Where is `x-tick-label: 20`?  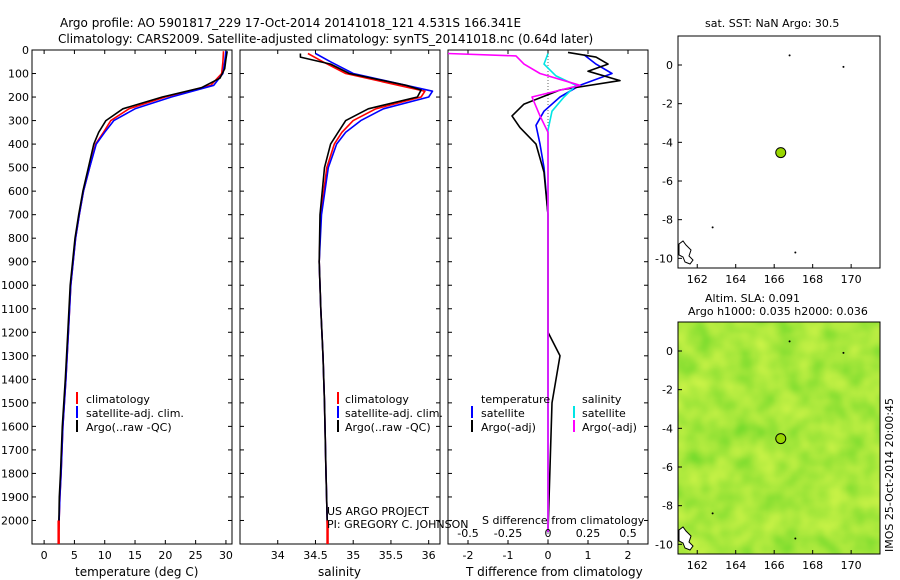 x-tick-label: 20 is located at coordinates (165, 555).